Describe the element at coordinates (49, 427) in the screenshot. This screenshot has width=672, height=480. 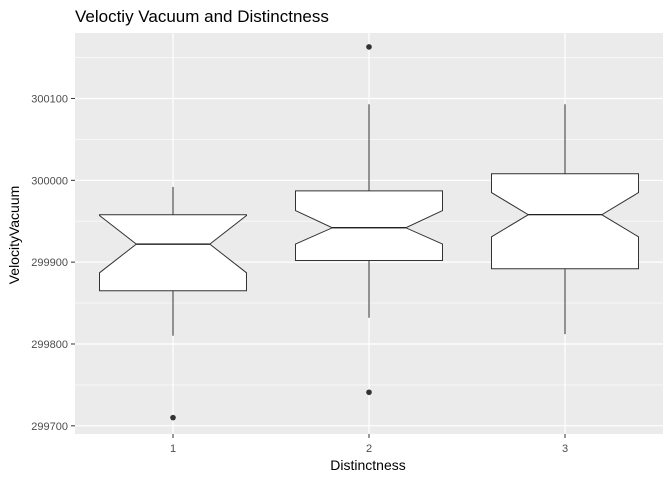
I see `y-tick-label: 299700` at that location.